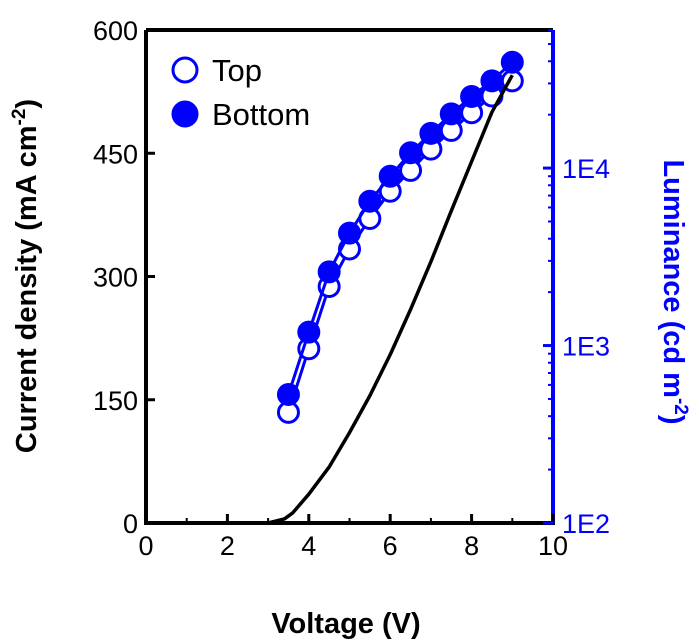  Describe the element at coordinates (237, 70) in the screenshot. I see `legend-label-top: Top` at that location.